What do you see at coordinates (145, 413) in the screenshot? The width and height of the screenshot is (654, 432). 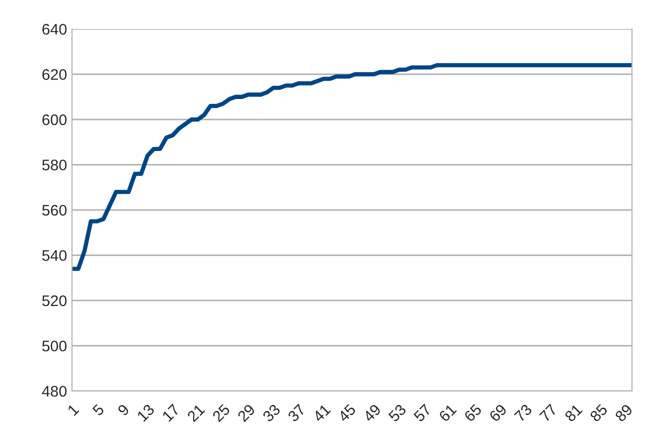 I see `x-tick-label: 13` at bounding box center [145, 413].